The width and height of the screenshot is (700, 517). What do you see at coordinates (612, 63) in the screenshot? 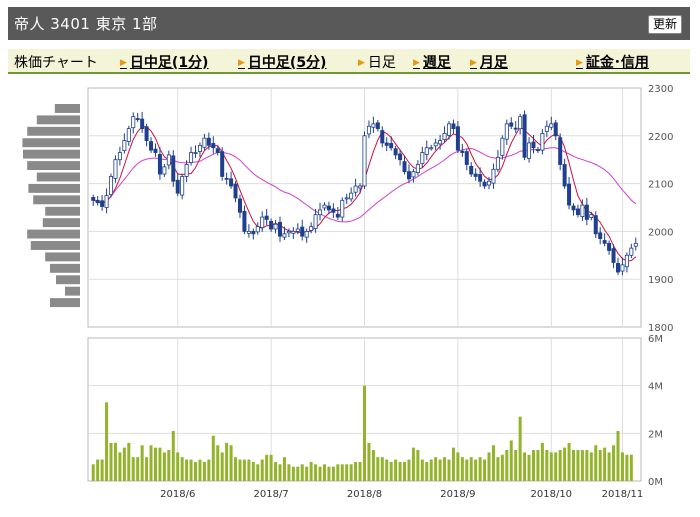
I see `tab-margin-credit: ▶ 証金･信用` at bounding box center [612, 63].